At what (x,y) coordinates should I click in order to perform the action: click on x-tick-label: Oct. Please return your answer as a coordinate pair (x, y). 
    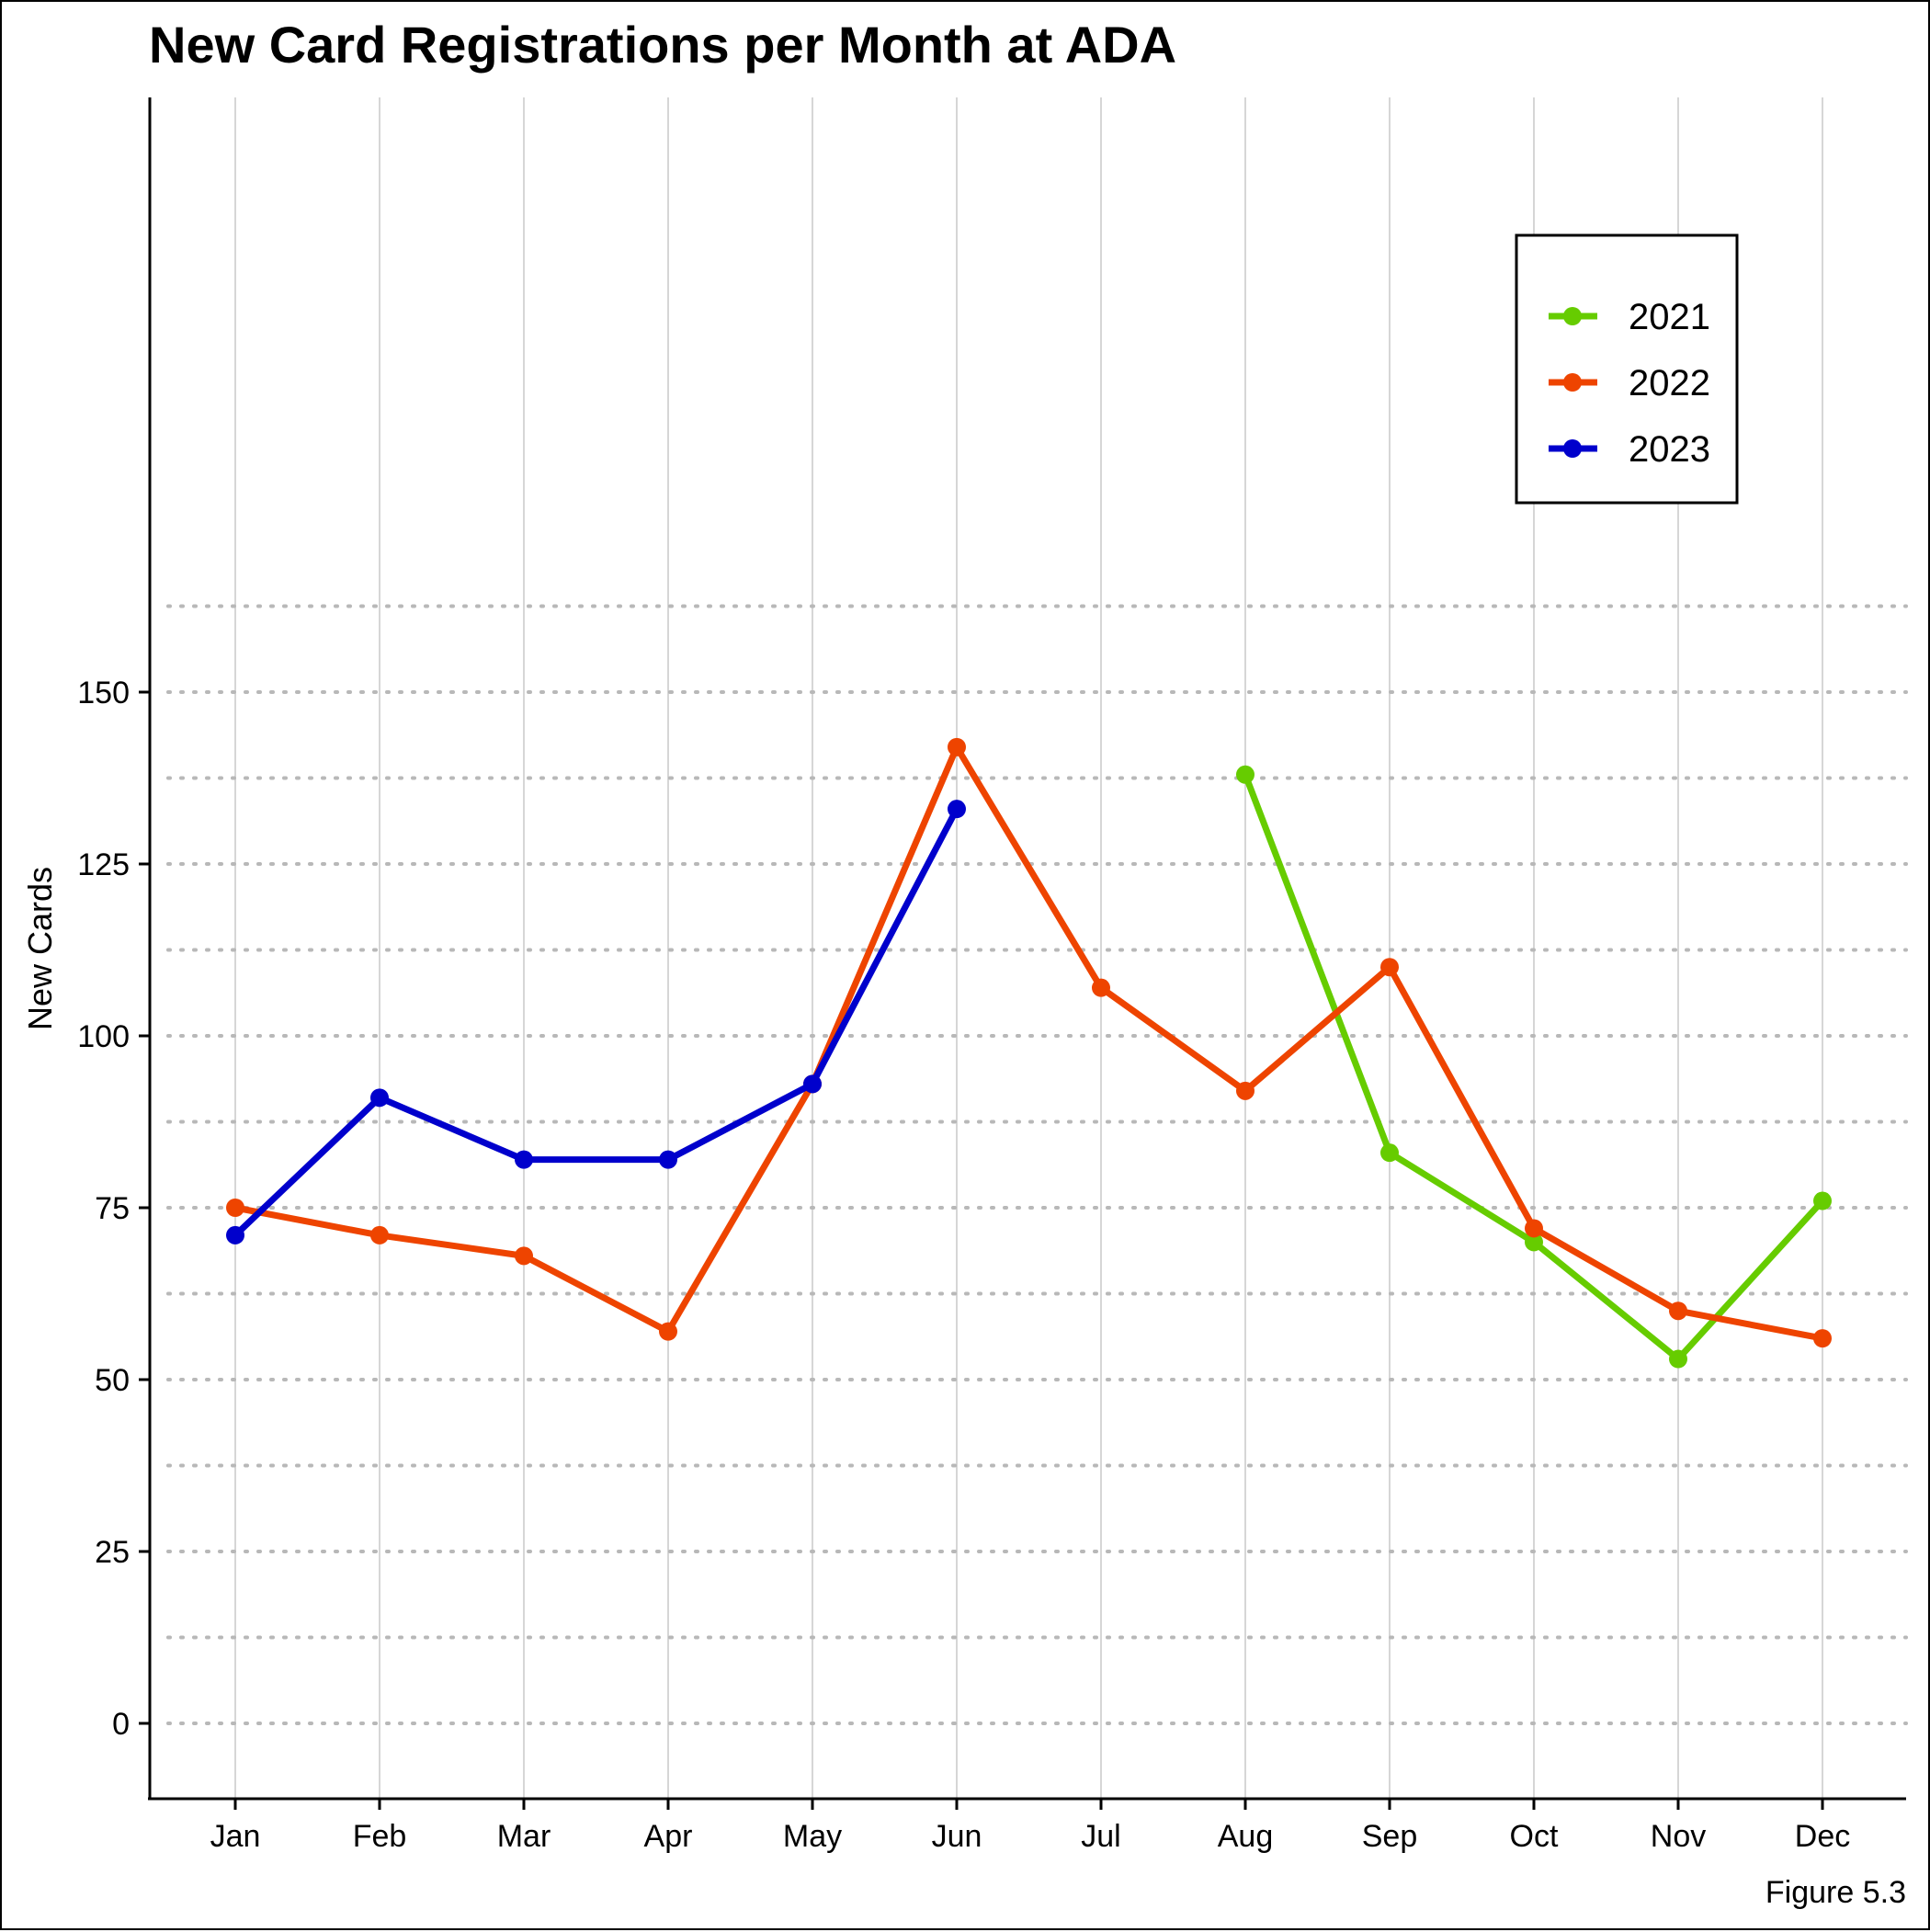
    Looking at the image, I should click on (1535, 1836).